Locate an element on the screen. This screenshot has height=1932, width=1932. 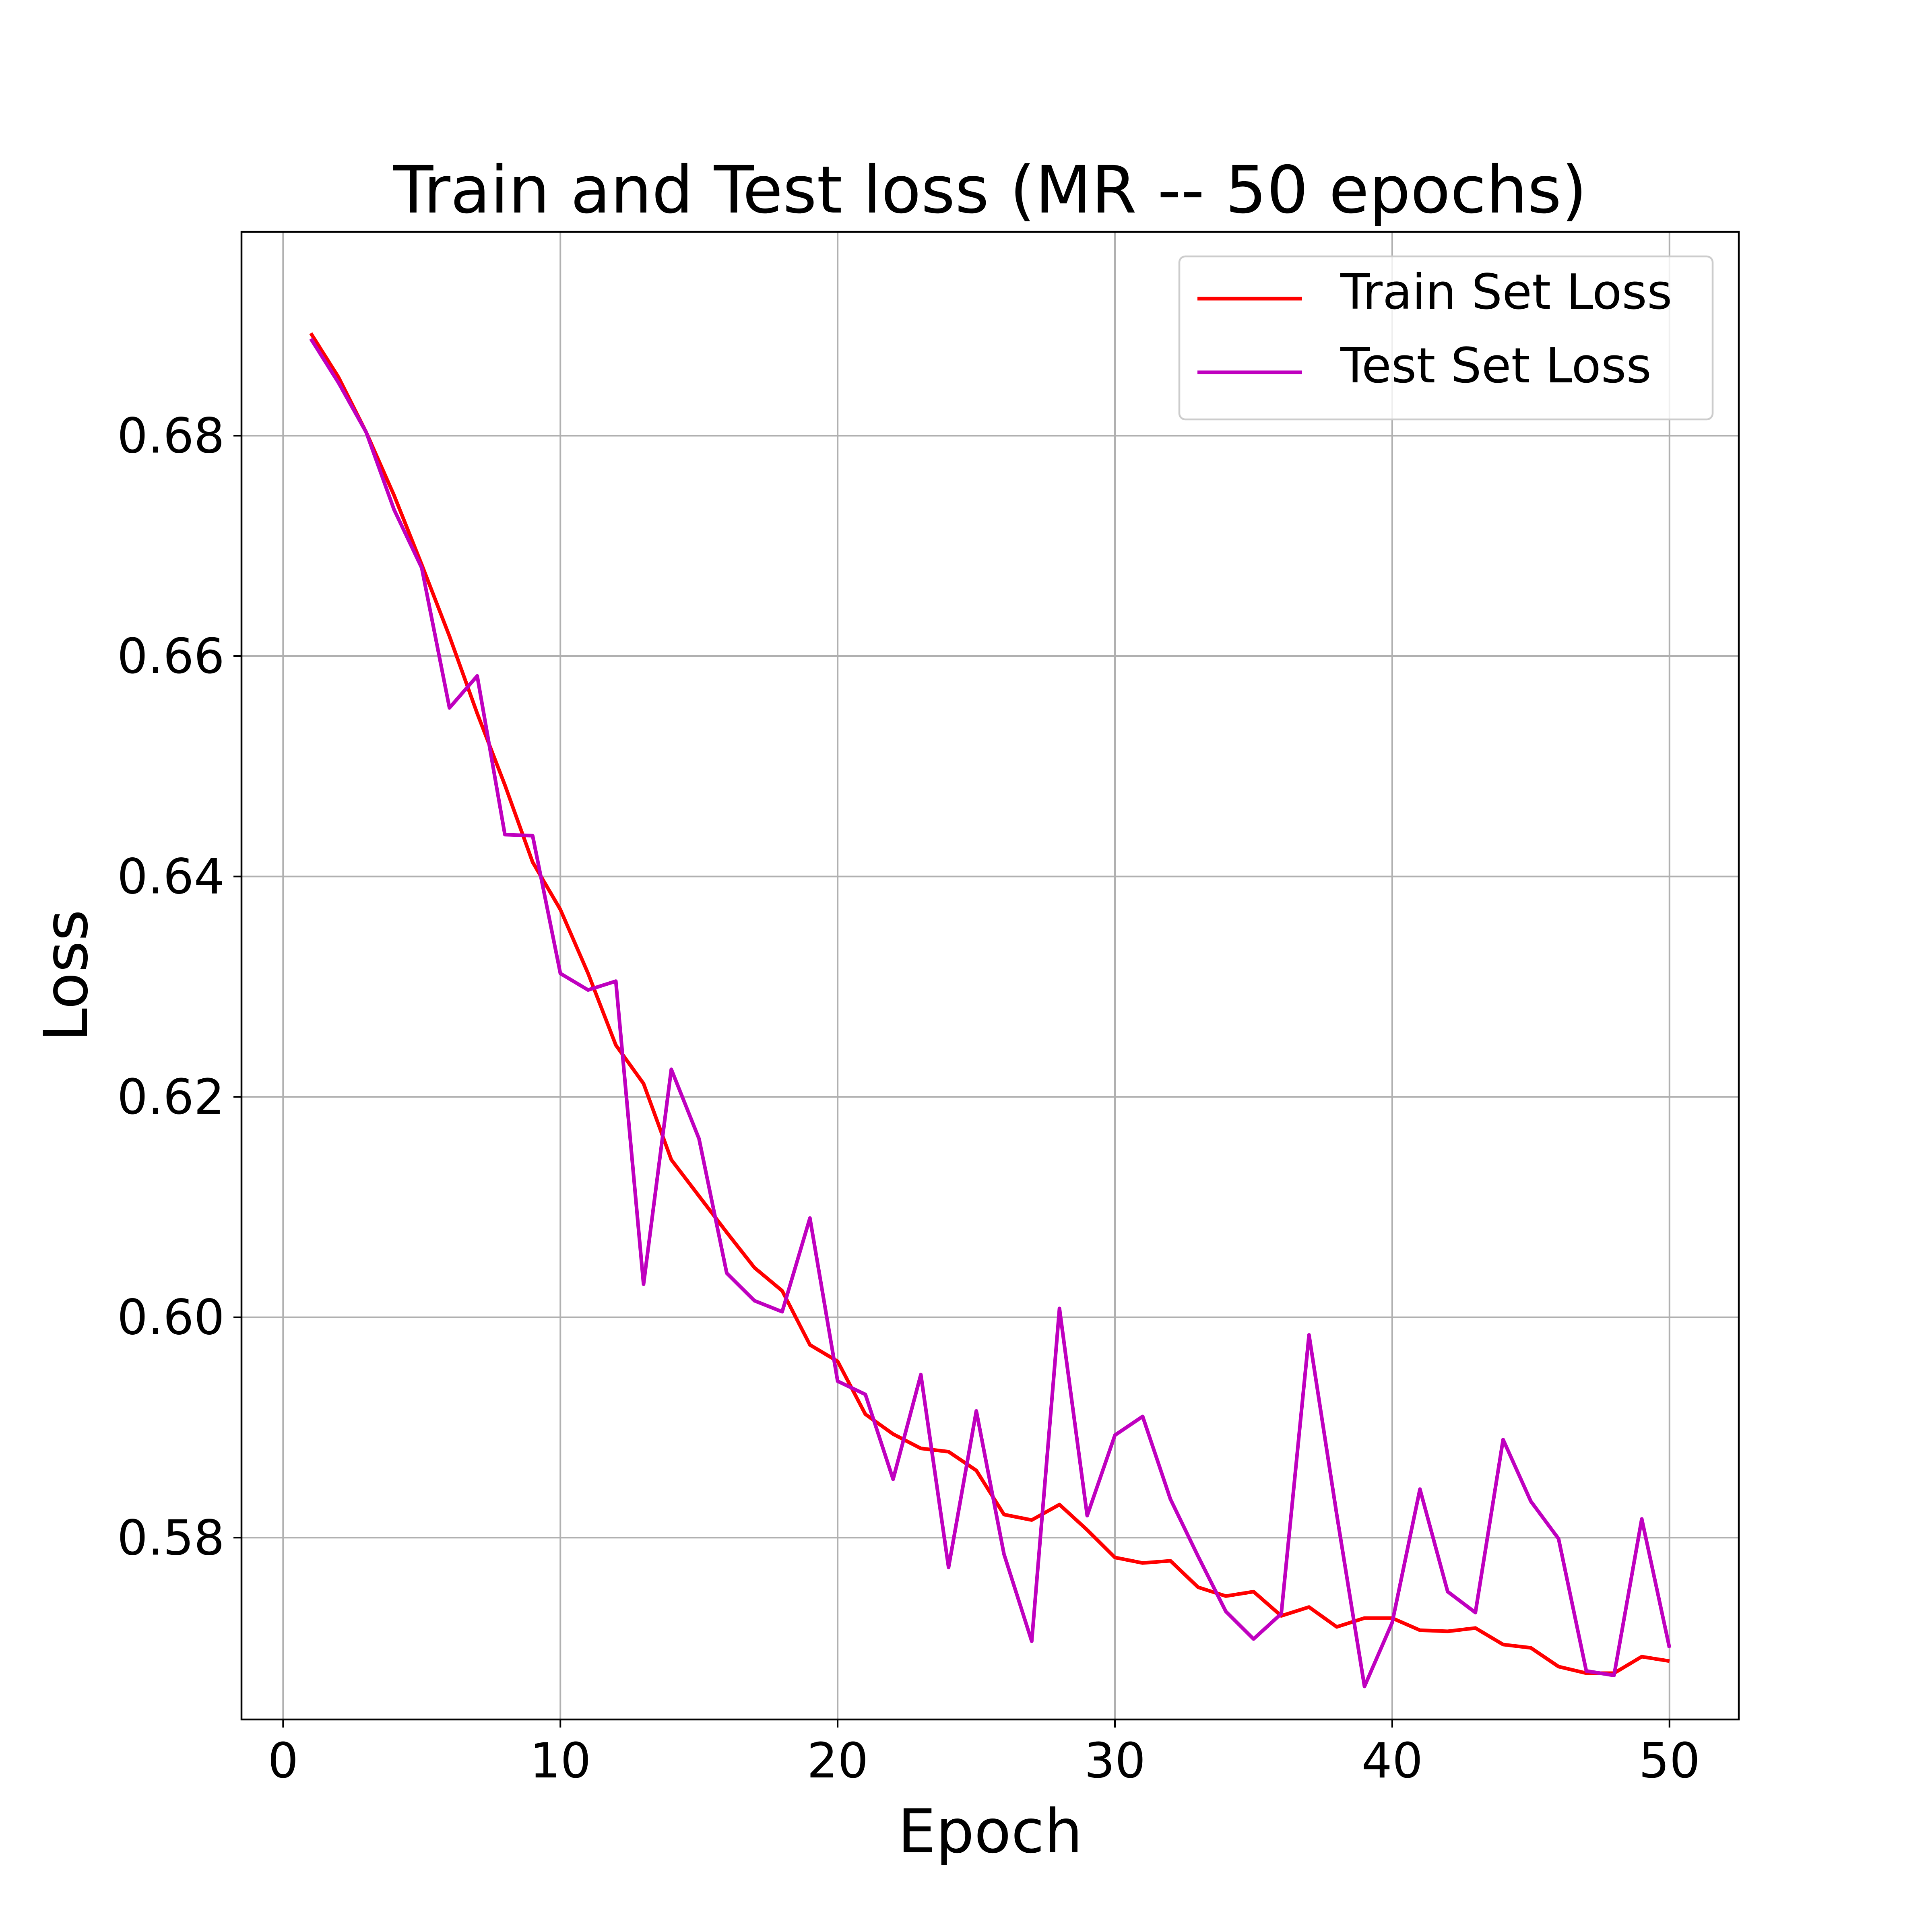
y-tick-label: 0.64 is located at coordinates (171, 877).